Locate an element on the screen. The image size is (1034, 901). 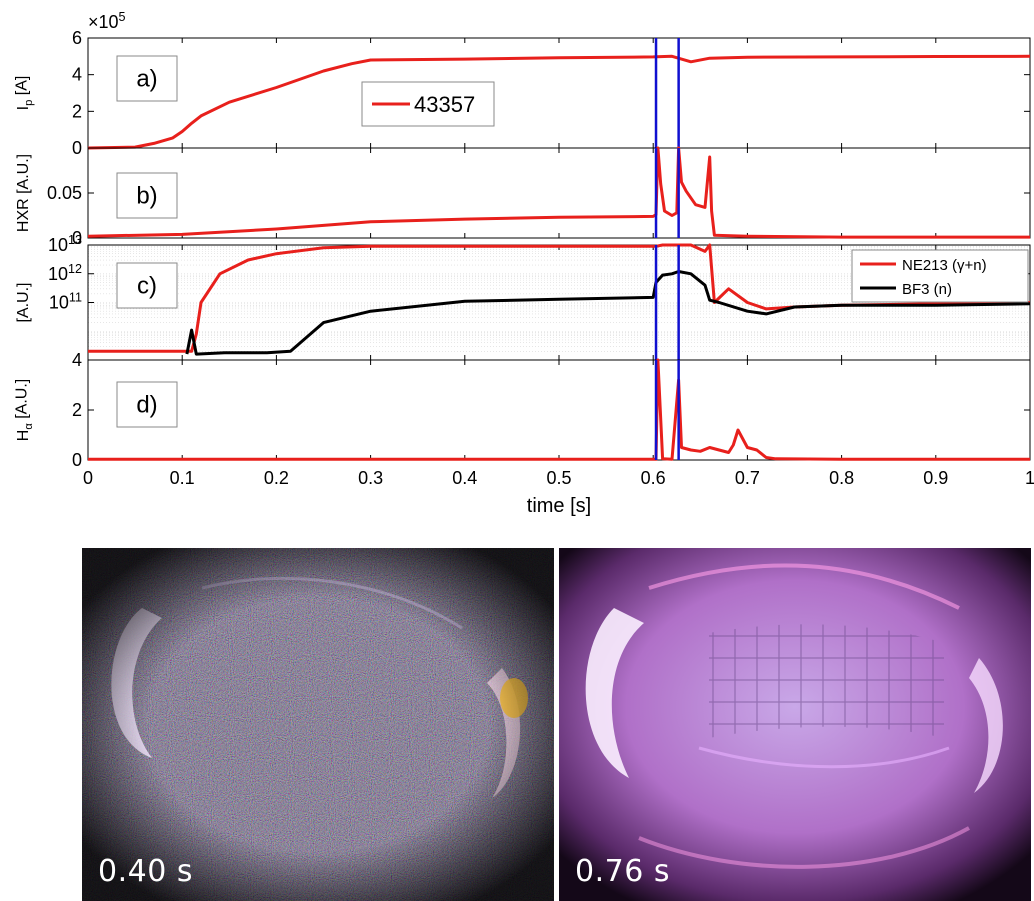
camera-time-label: 0.76 s is located at coordinates (622, 871).